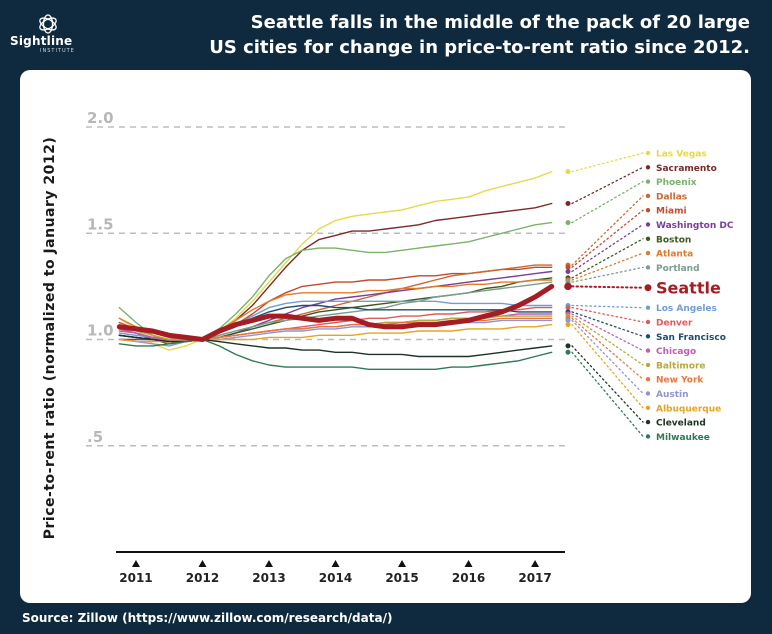 This screenshot has height=634, width=772. I want to click on series-line-atlanta, so click(335, 311).